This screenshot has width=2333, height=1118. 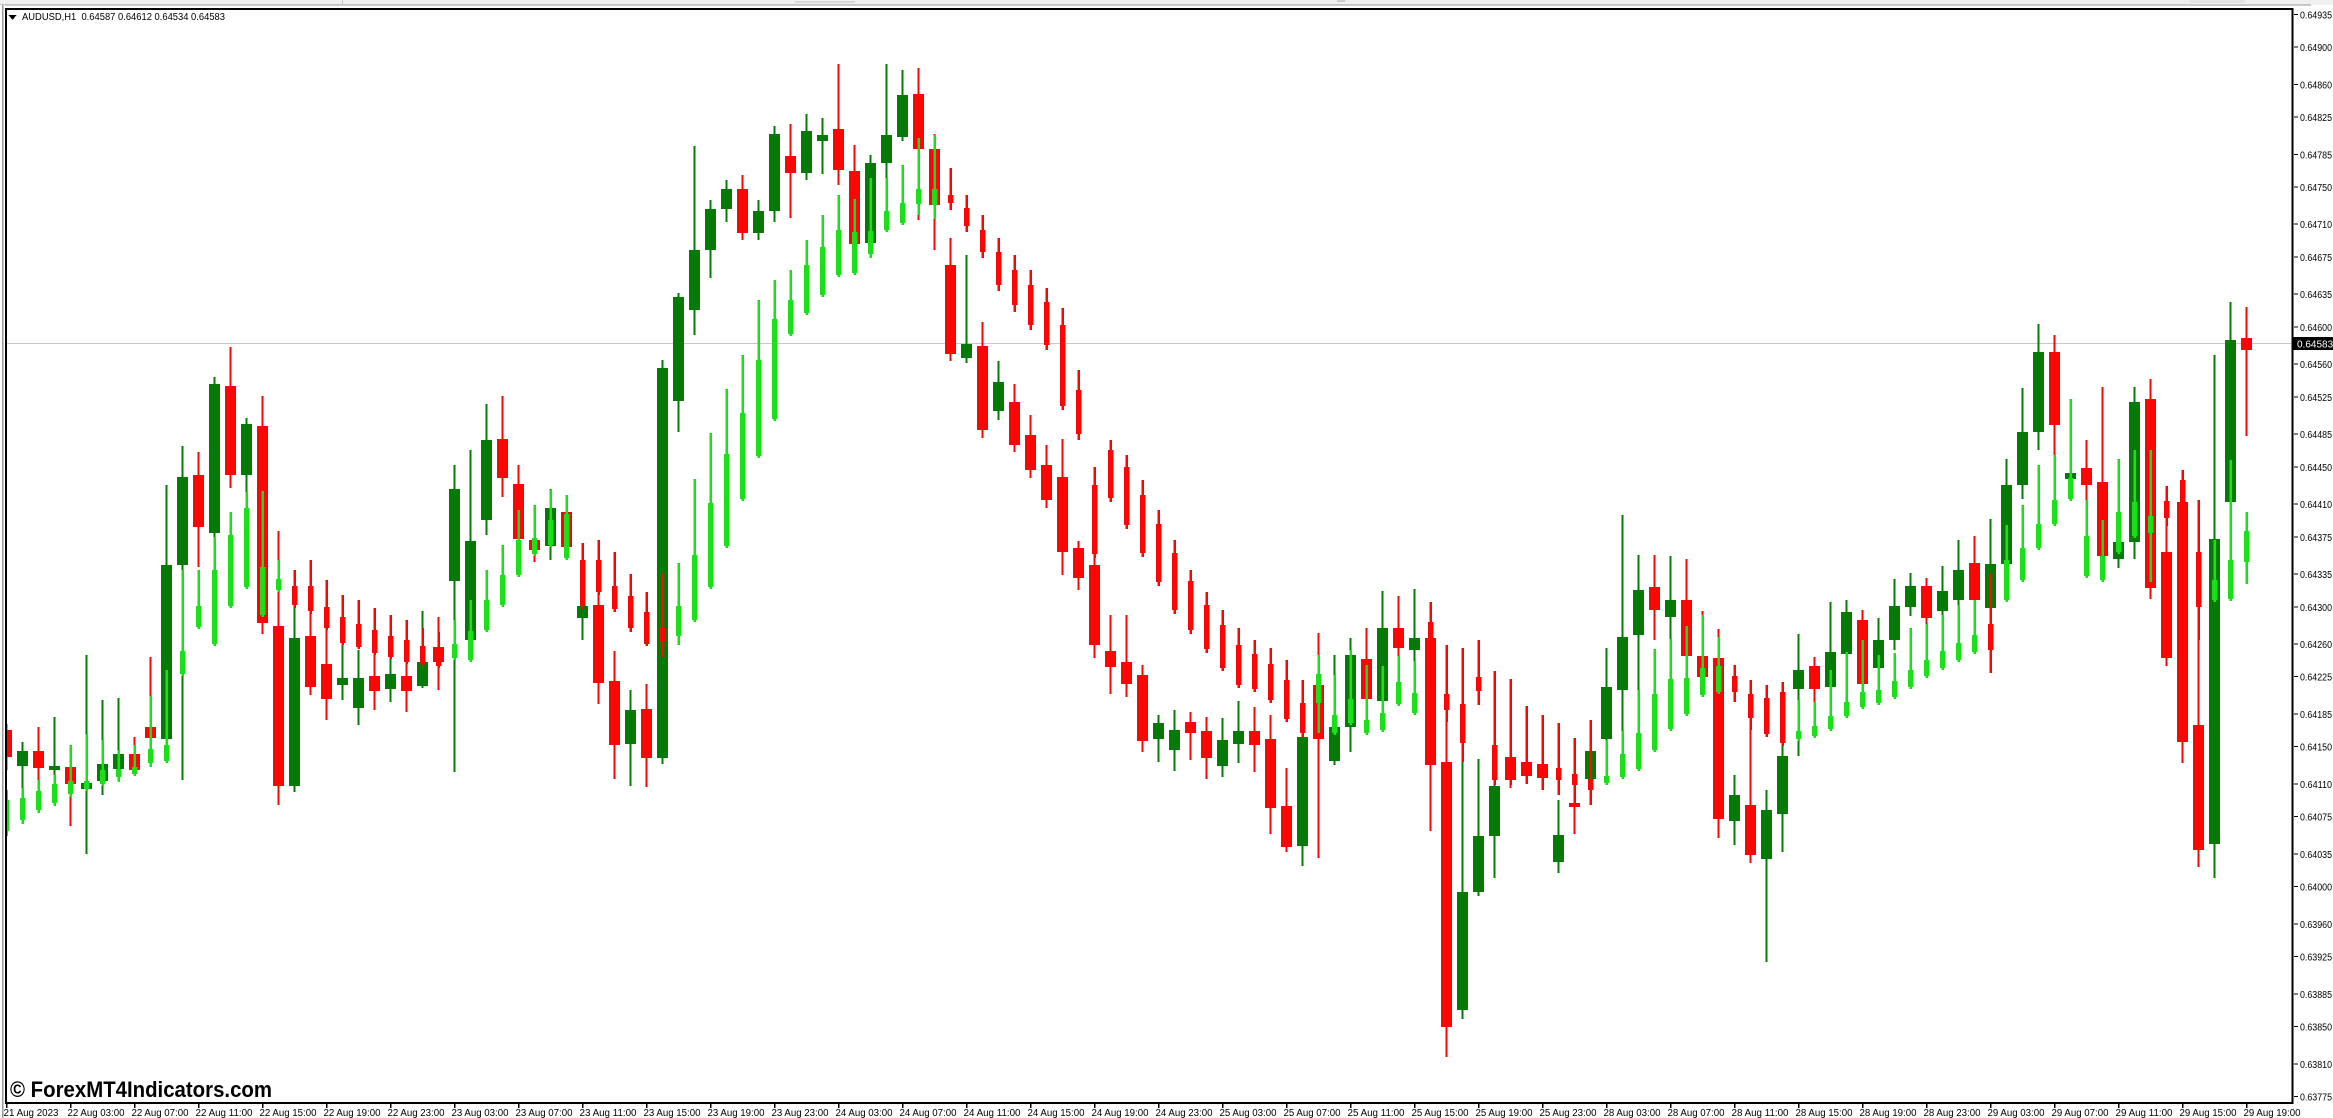 What do you see at coordinates (288, 1113) in the screenshot?
I see `svg-text: 22 Aug 15:00` at bounding box center [288, 1113].